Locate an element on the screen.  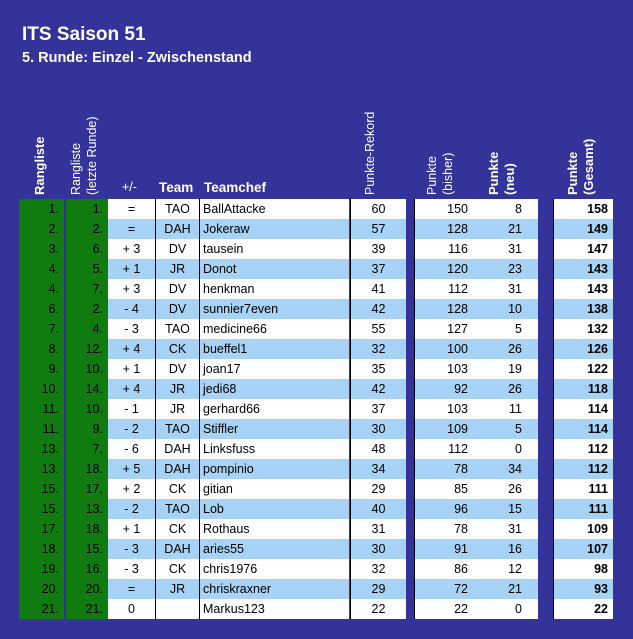
gesamt-cell: 138 is located at coordinates (583, 309).